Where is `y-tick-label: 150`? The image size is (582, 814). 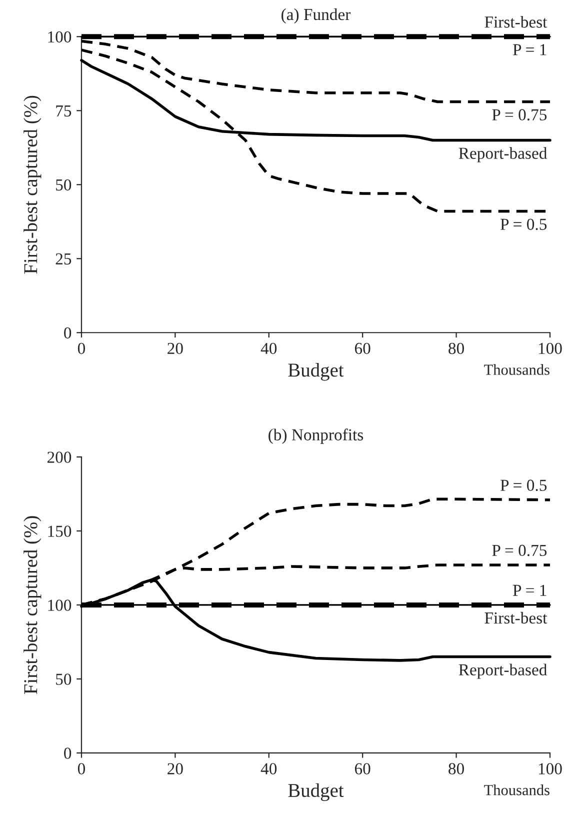
y-tick-label: 150 is located at coordinates (60, 531).